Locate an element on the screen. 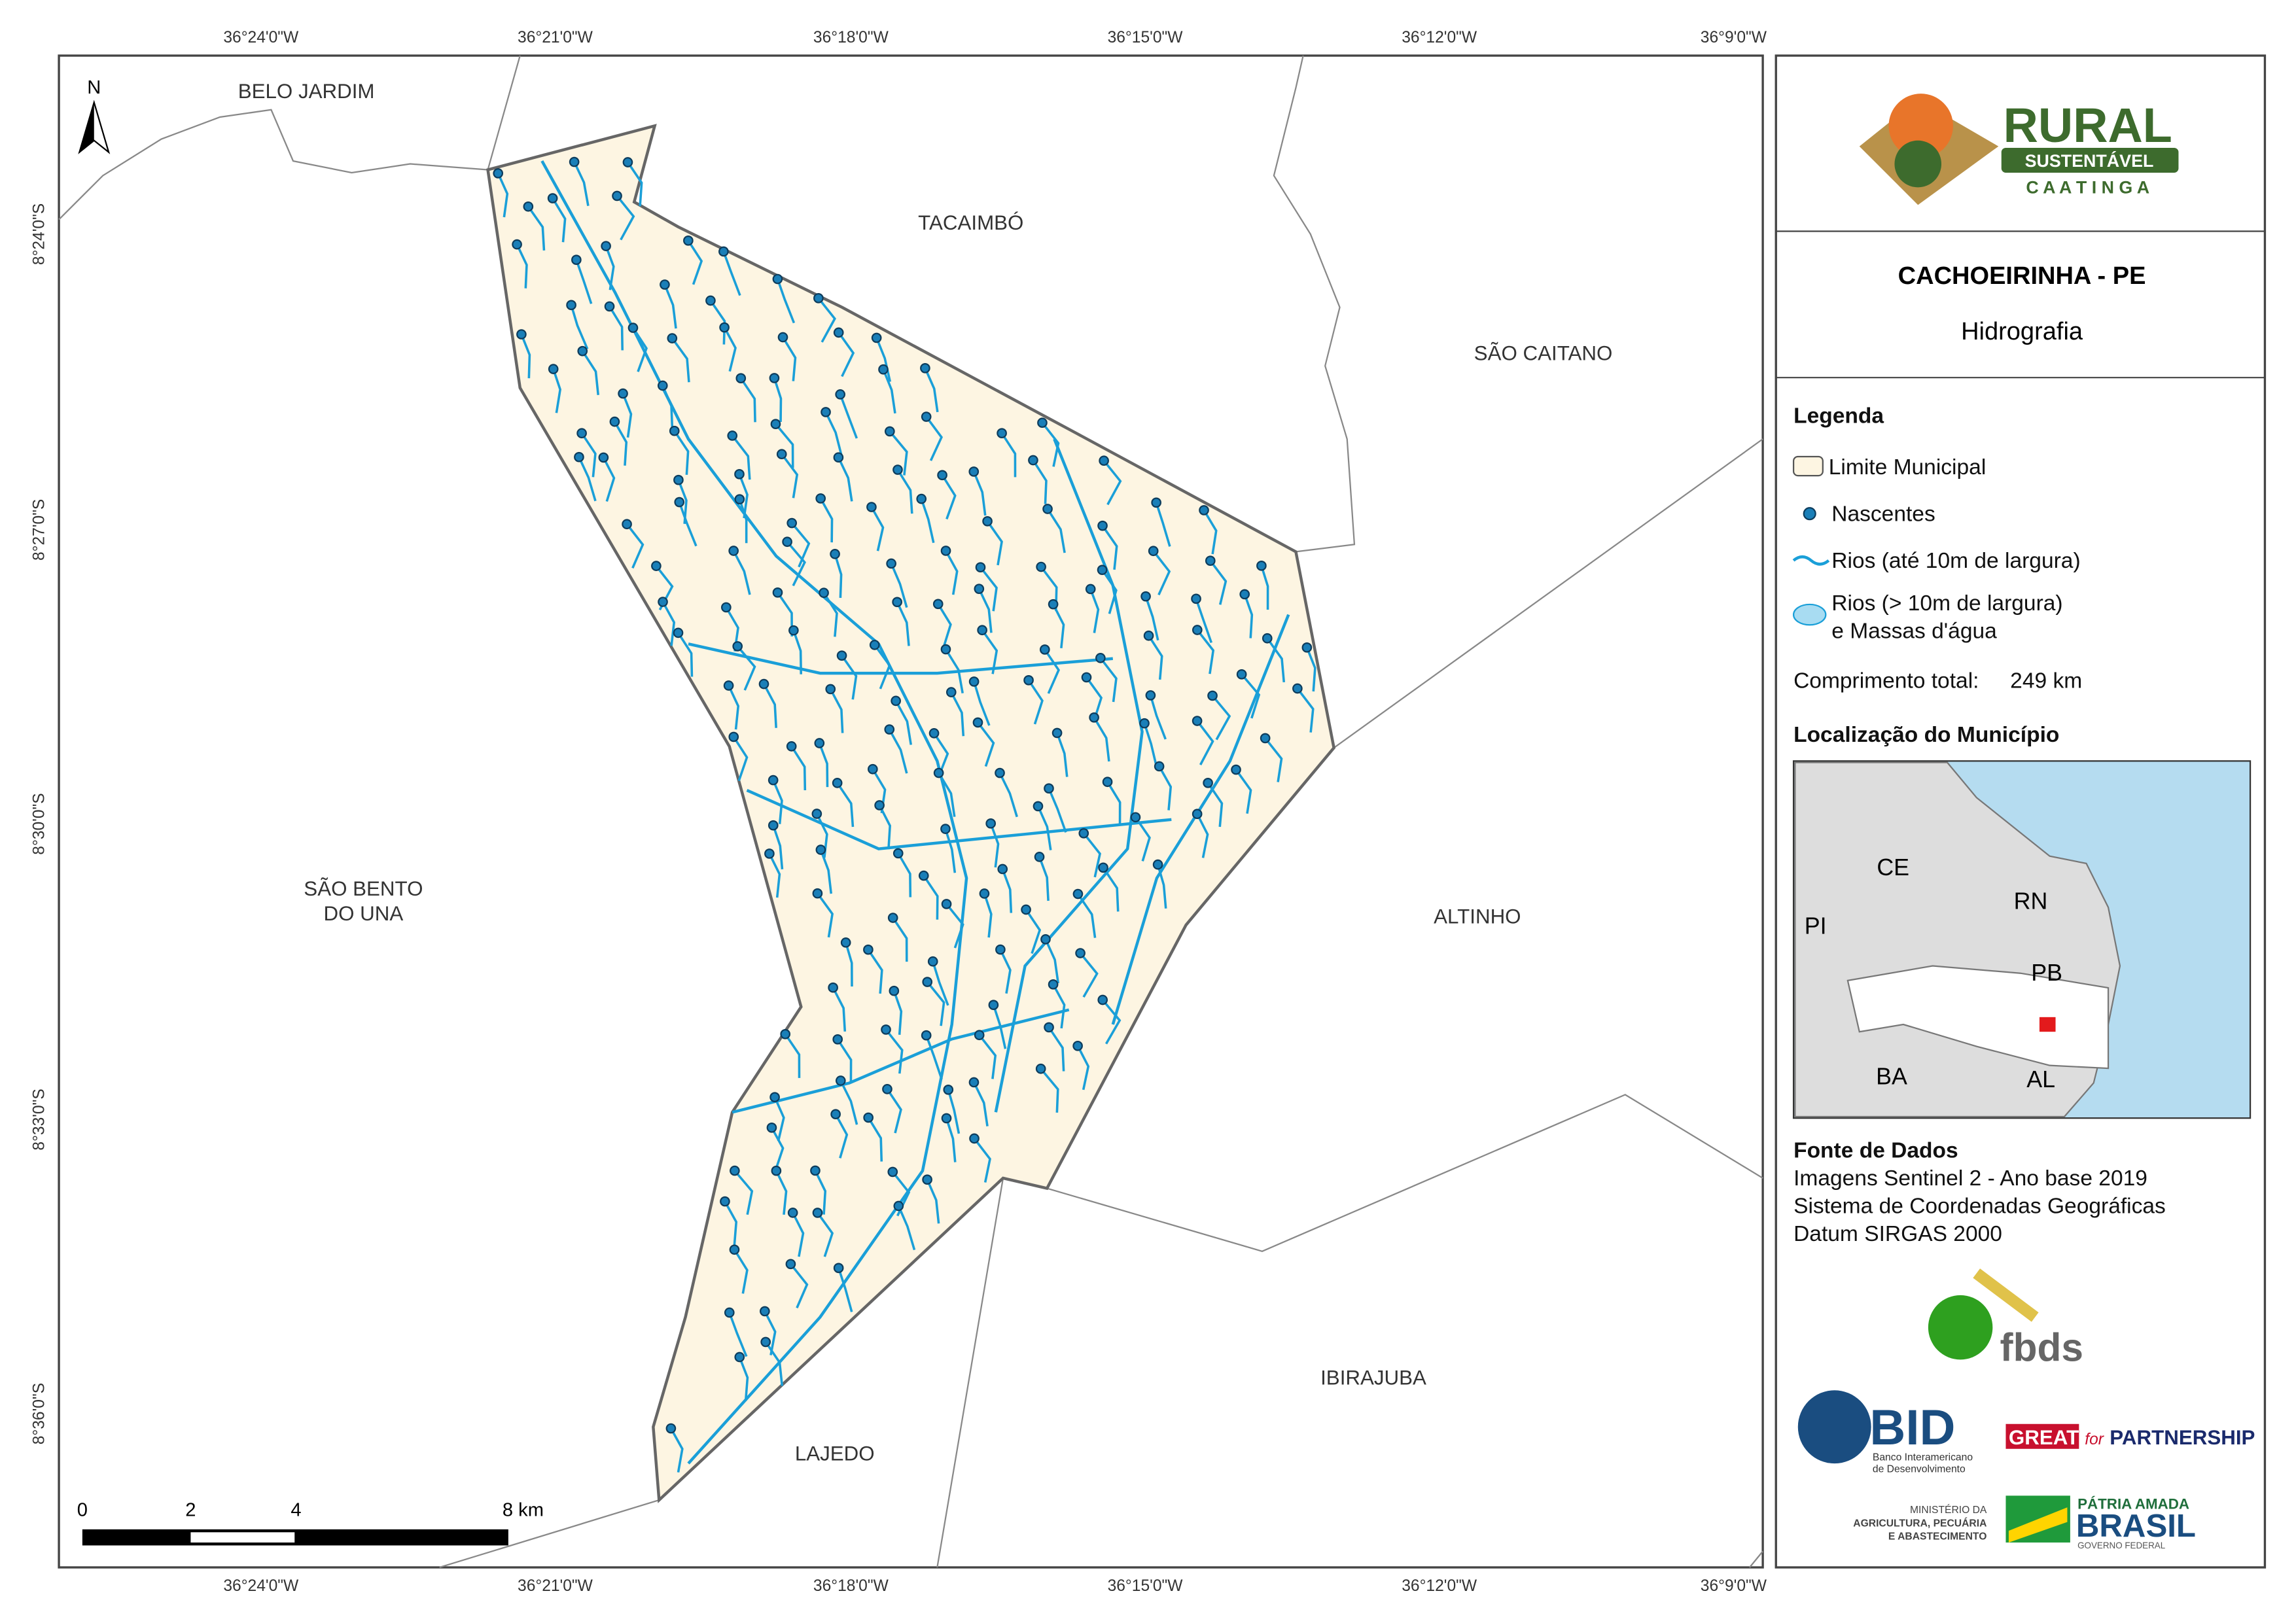  sources-line: Datum SIRGAS 2000 is located at coordinates (1898, 1234).